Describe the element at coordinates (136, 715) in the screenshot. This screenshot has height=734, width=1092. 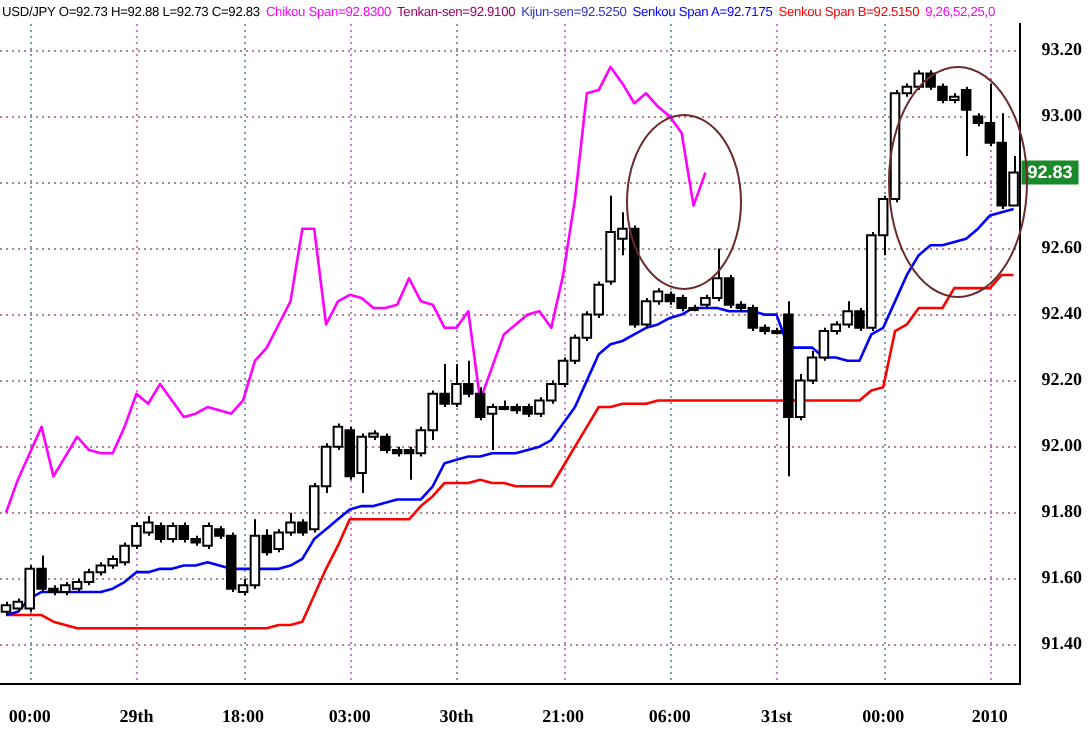
I see `x-tick-label: 29th` at that location.